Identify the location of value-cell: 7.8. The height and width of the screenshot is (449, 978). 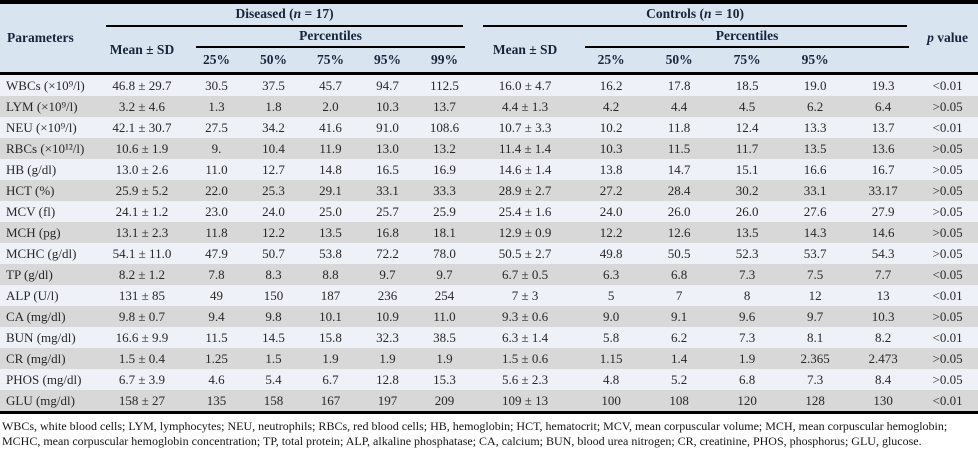
(216, 274).